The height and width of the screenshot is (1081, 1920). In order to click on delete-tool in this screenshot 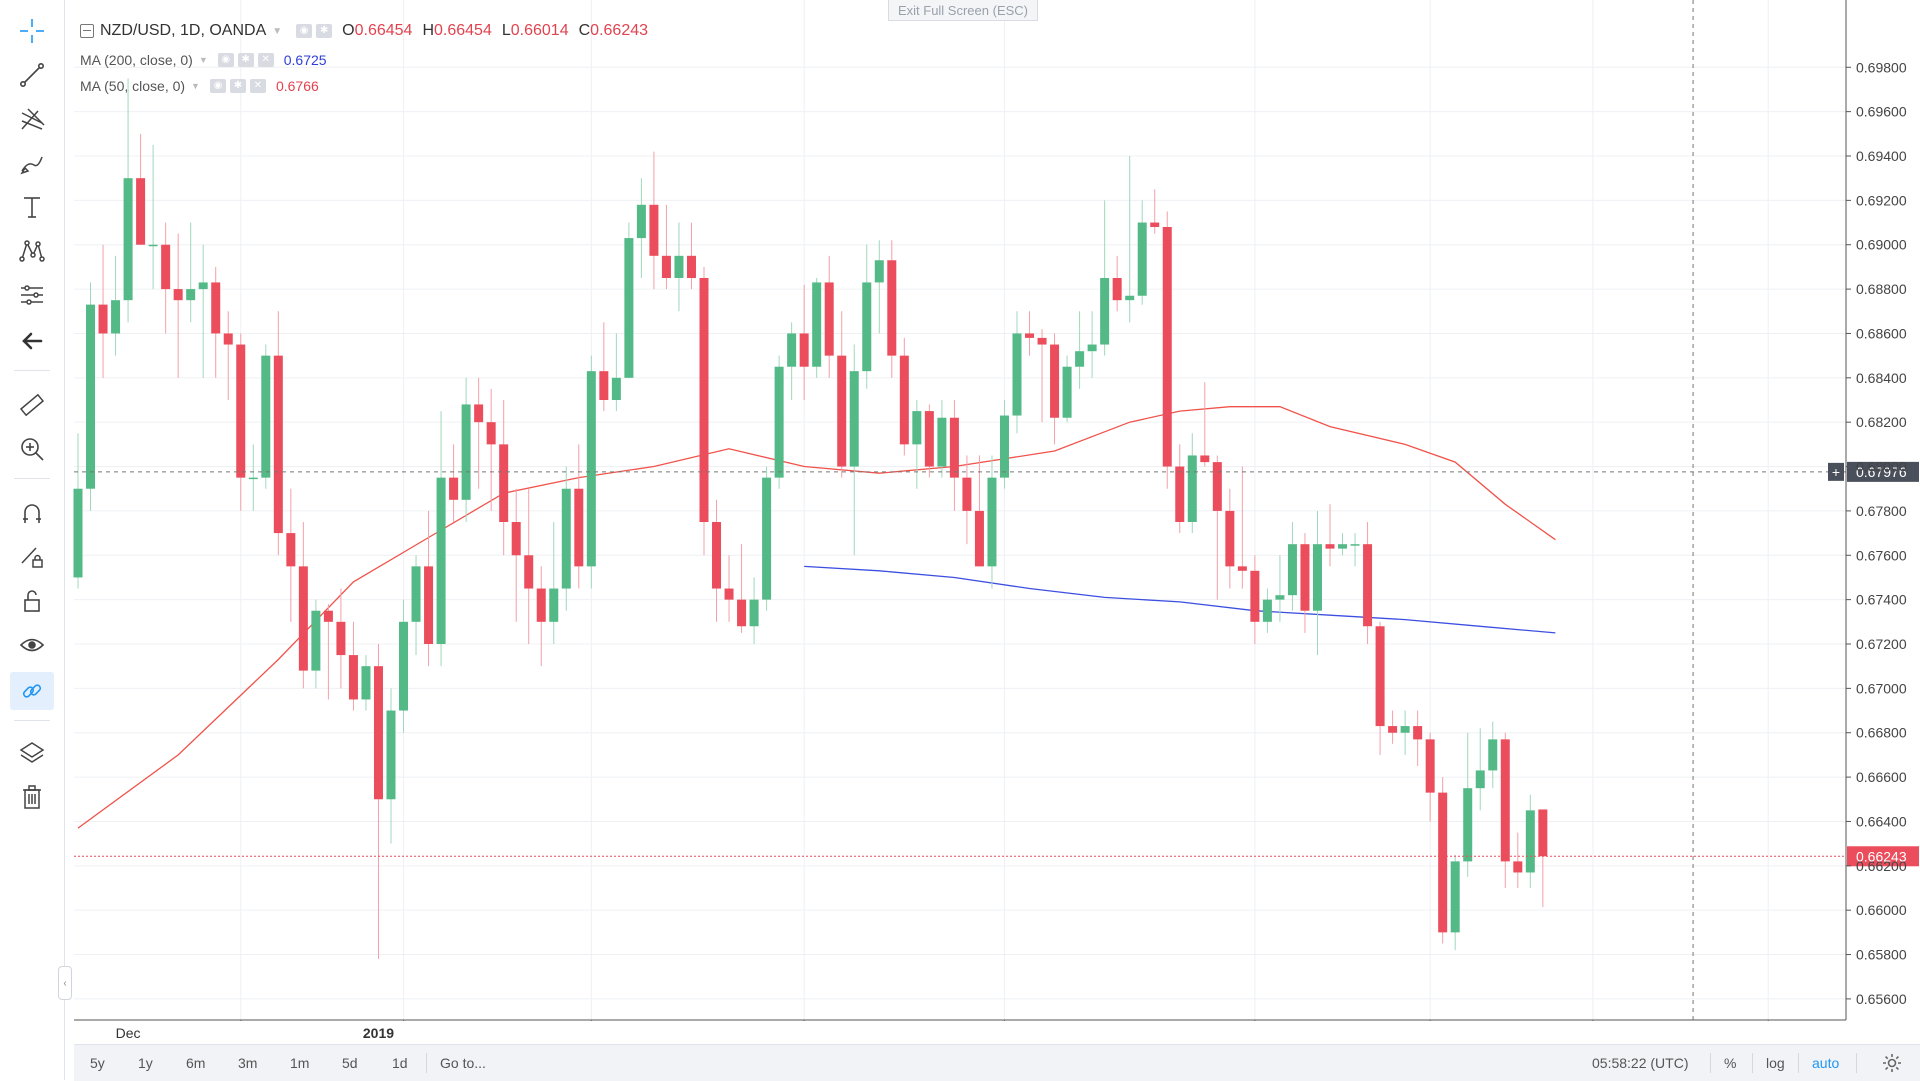, I will do `click(32, 797)`.